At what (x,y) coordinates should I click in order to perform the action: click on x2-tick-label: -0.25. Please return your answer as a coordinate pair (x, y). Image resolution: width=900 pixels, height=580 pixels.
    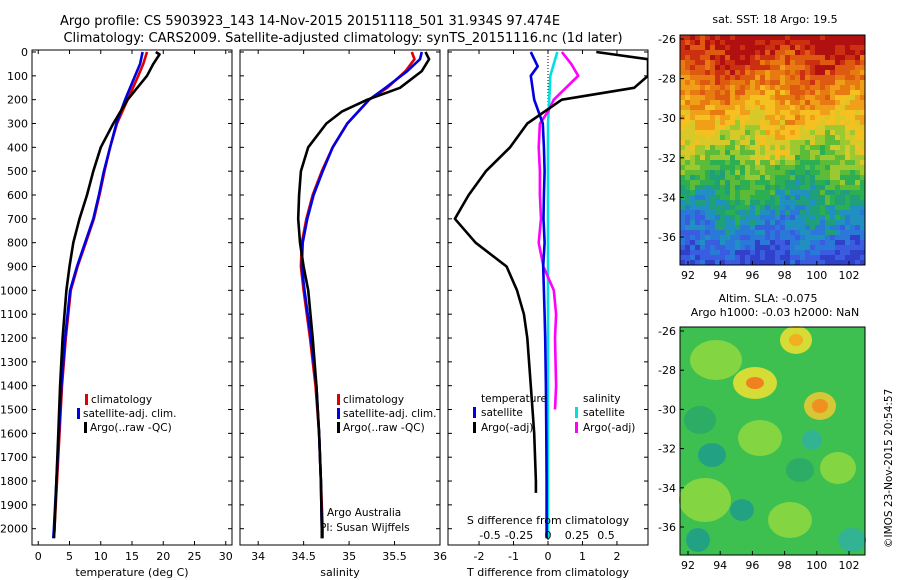
    Looking at the image, I should click on (519, 535).